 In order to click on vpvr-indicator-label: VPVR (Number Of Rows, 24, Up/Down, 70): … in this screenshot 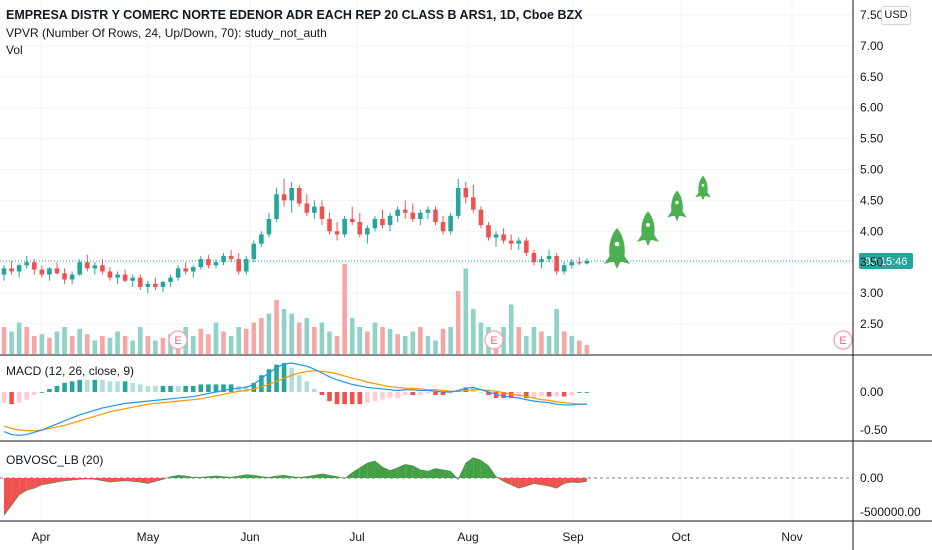, I will do `click(166, 33)`.